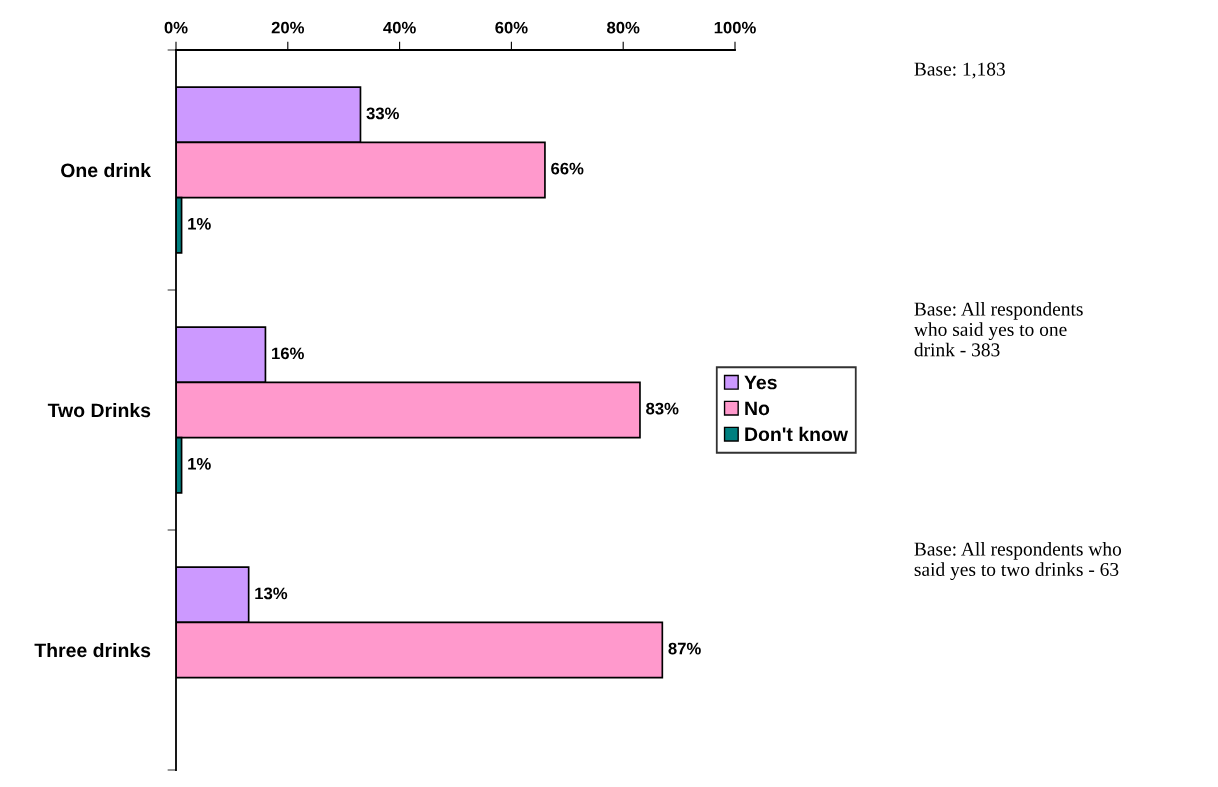  What do you see at coordinates (106, 170) in the screenshot?
I see `y-tick-label: One drink` at bounding box center [106, 170].